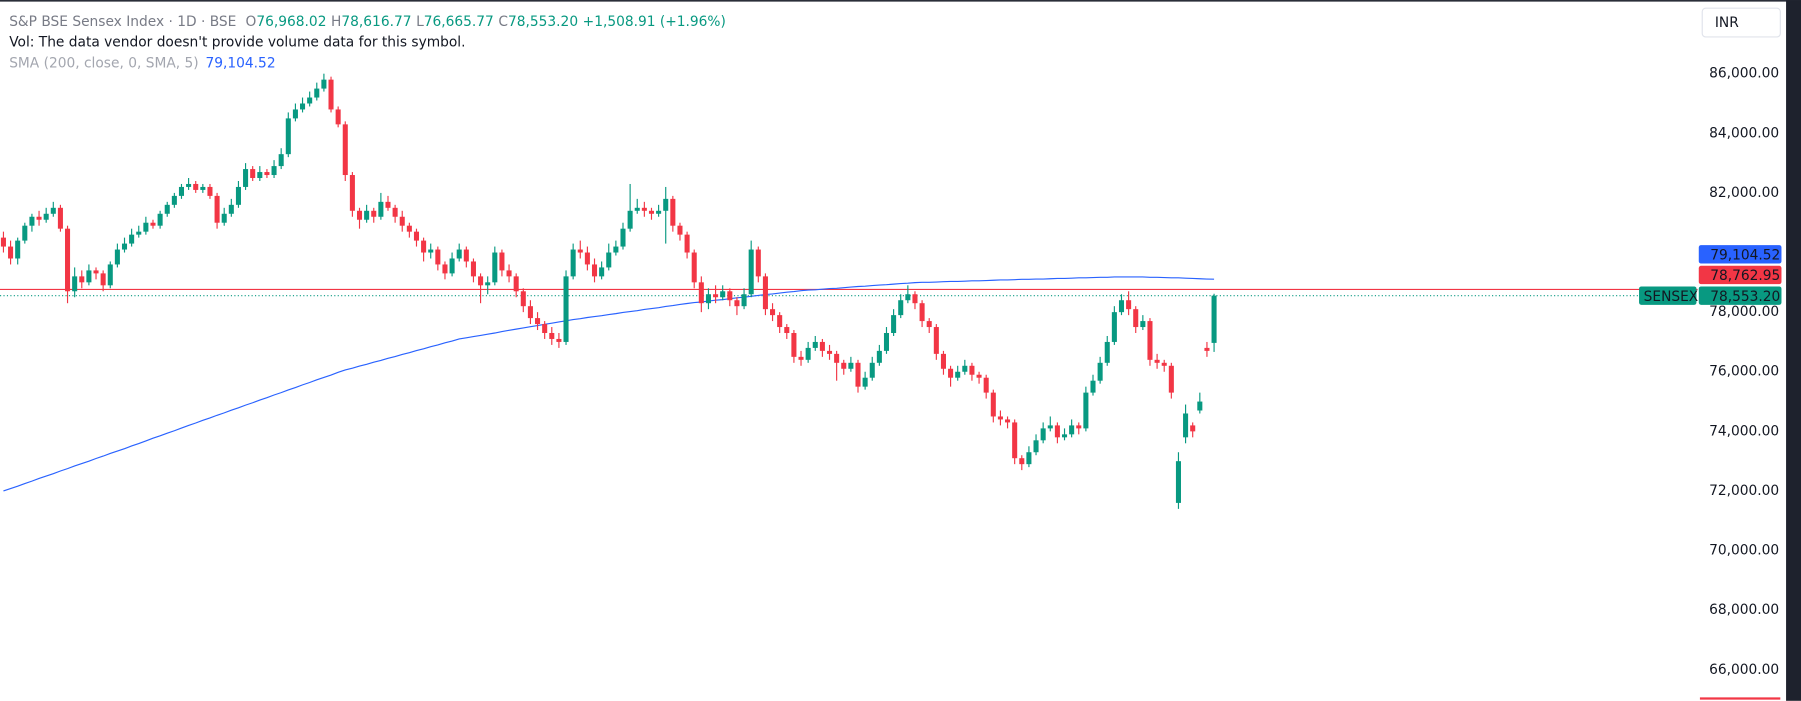  Describe the element at coordinates (1744, 133) in the screenshot. I see `y-tick-label: 84,000.00` at that location.